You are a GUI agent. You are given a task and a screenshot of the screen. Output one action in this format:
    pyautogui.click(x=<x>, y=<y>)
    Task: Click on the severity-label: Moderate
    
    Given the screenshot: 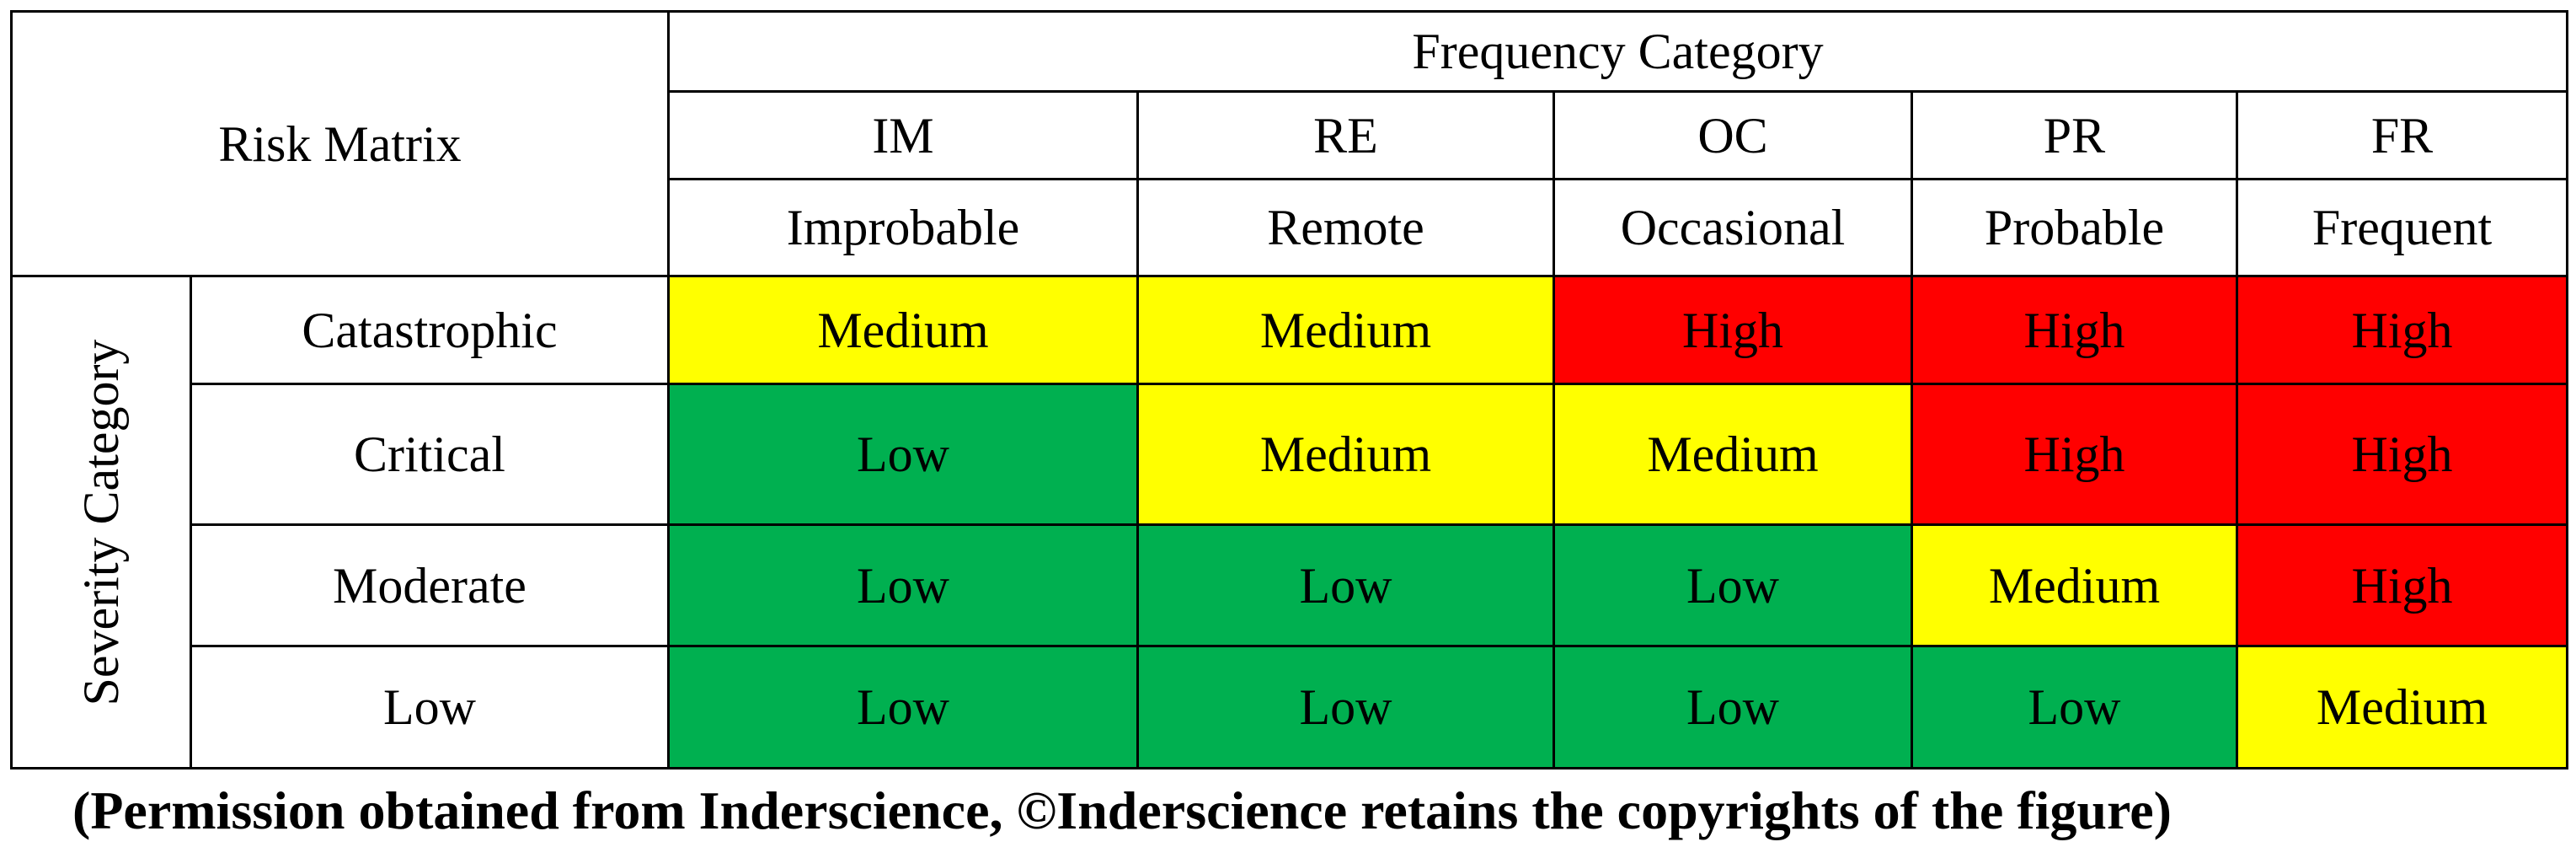 What is the action you would take?
    pyautogui.click(x=430, y=585)
    